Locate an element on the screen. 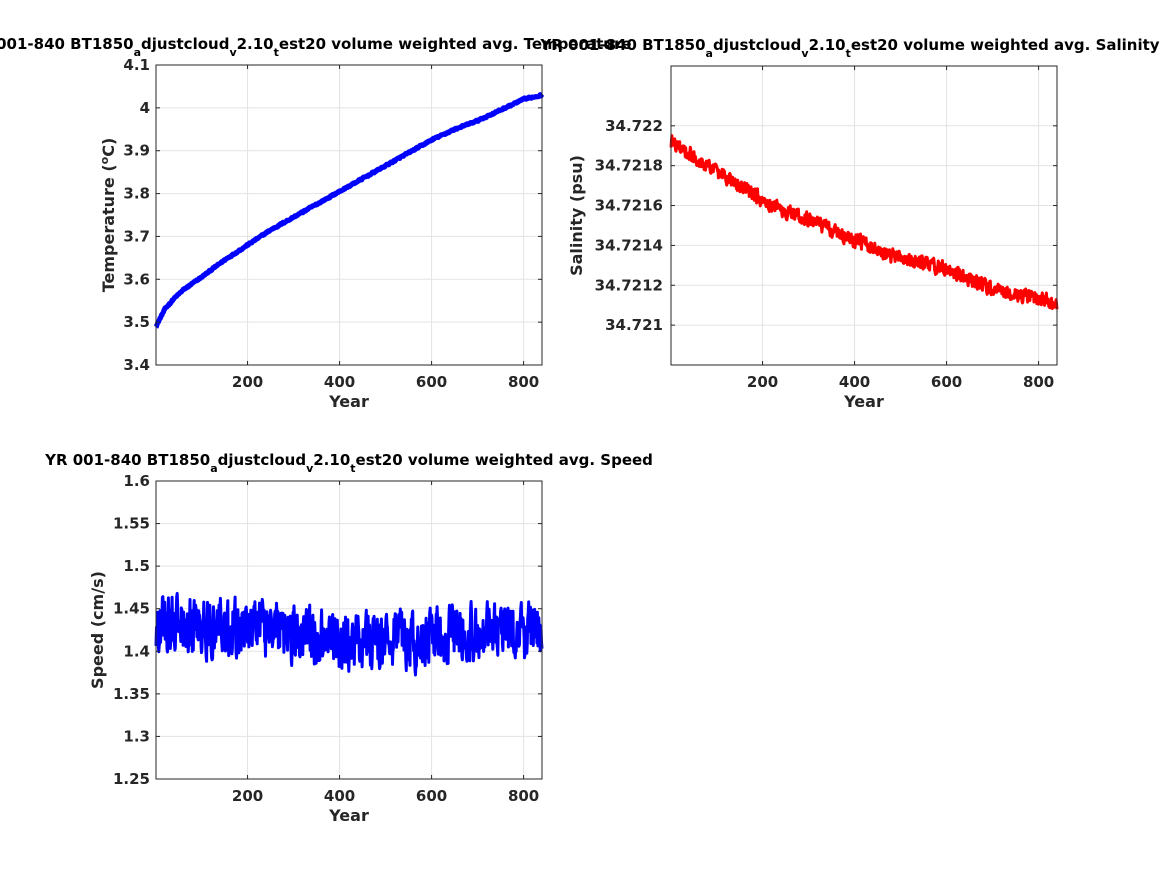 The height and width of the screenshot is (875, 1167). y-tick-label: 3.5 is located at coordinates (136, 322).